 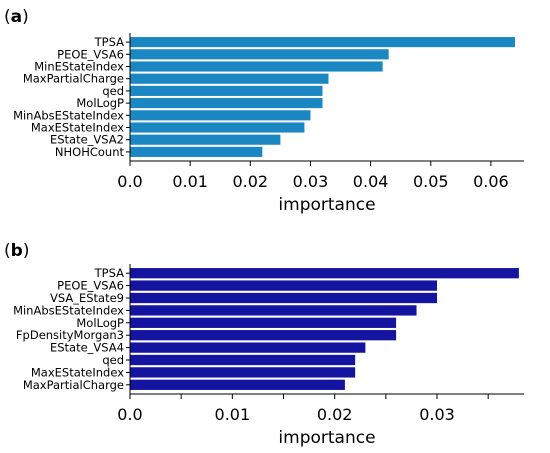 I want to click on category-label: EState_VSA4, so click(x=87, y=348).